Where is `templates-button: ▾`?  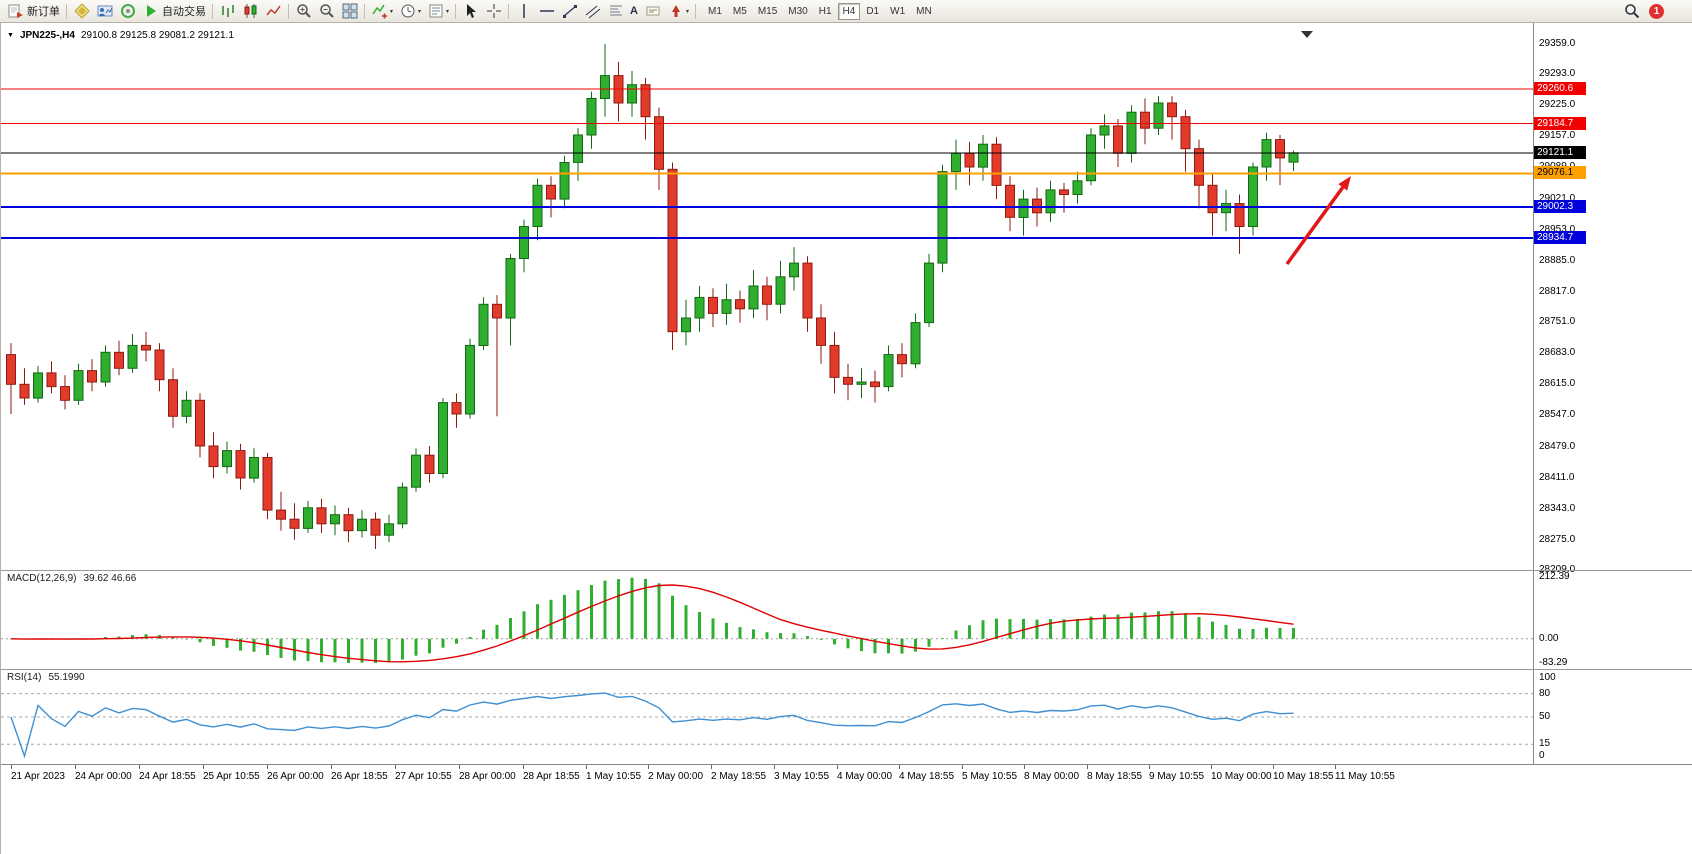
templates-button: ▾ is located at coordinates (438, 11).